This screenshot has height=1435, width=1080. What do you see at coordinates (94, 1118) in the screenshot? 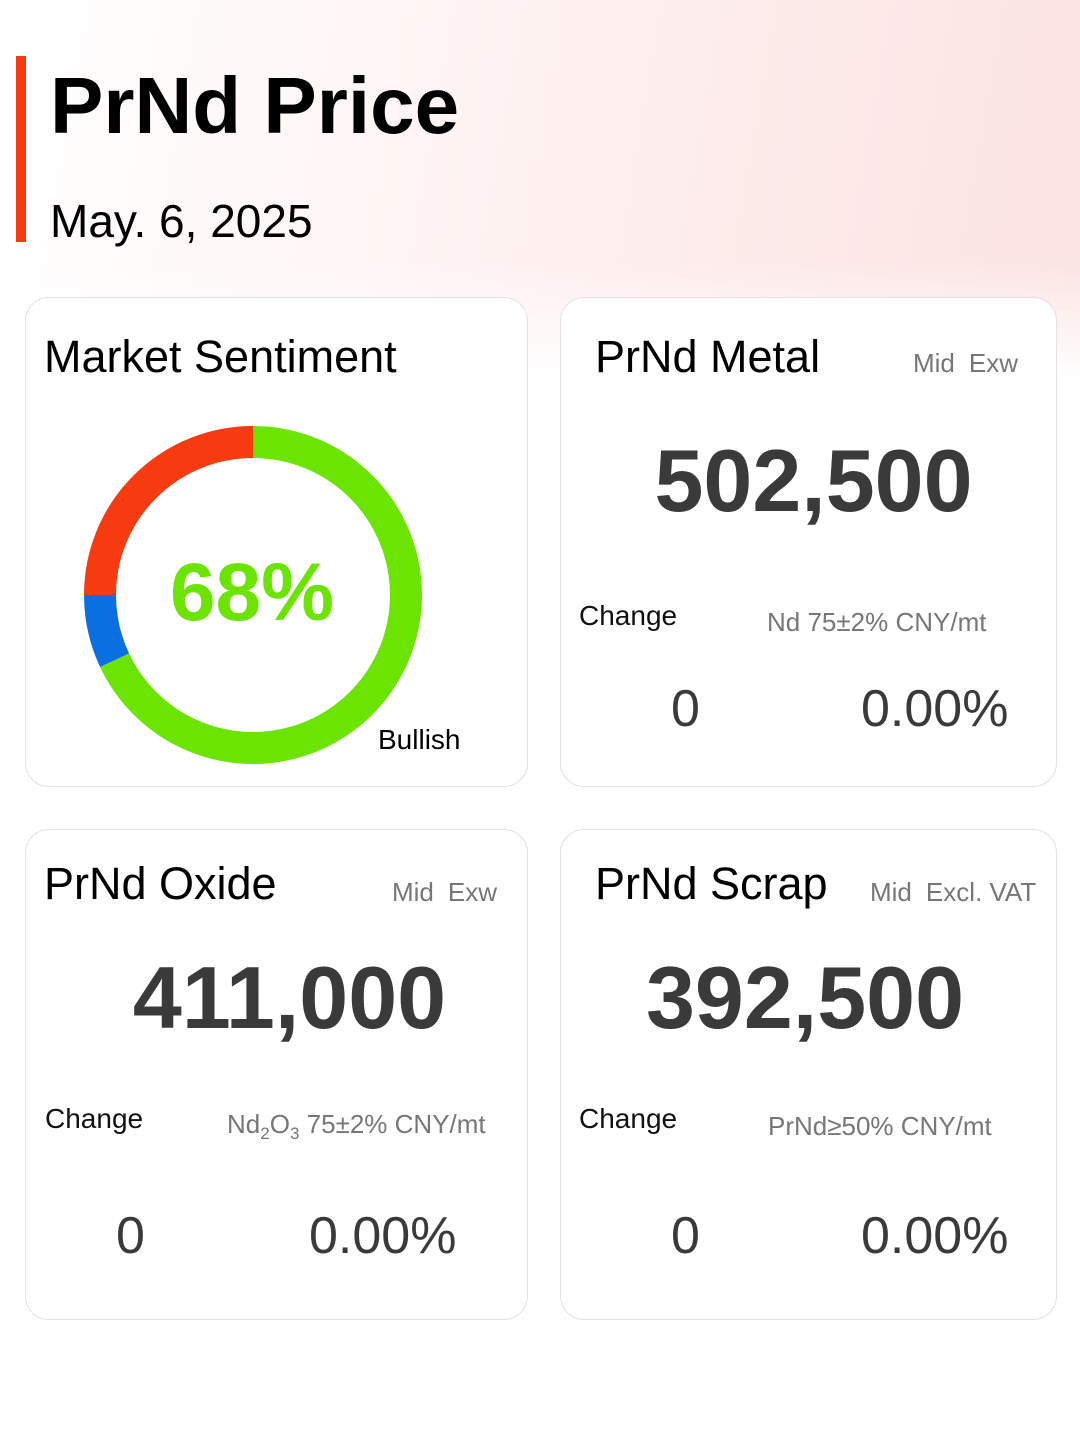
I see `oxide-change-label: Change` at bounding box center [94, 1118].